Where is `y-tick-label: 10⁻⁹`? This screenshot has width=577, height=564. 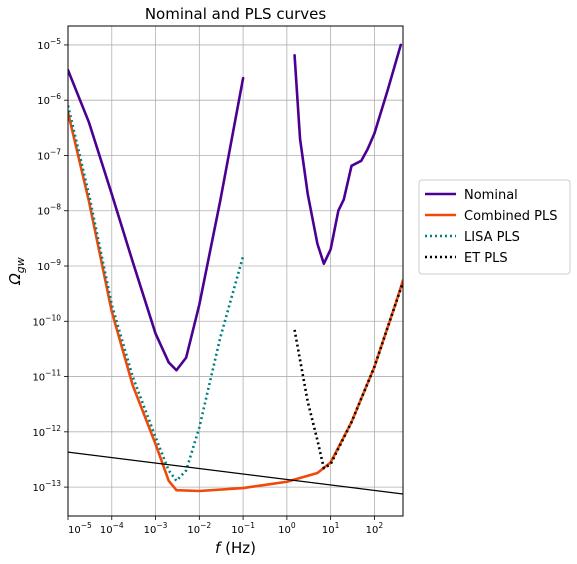 y-tick-label: 10⁻⁹ is located at coordinates (49, 265).